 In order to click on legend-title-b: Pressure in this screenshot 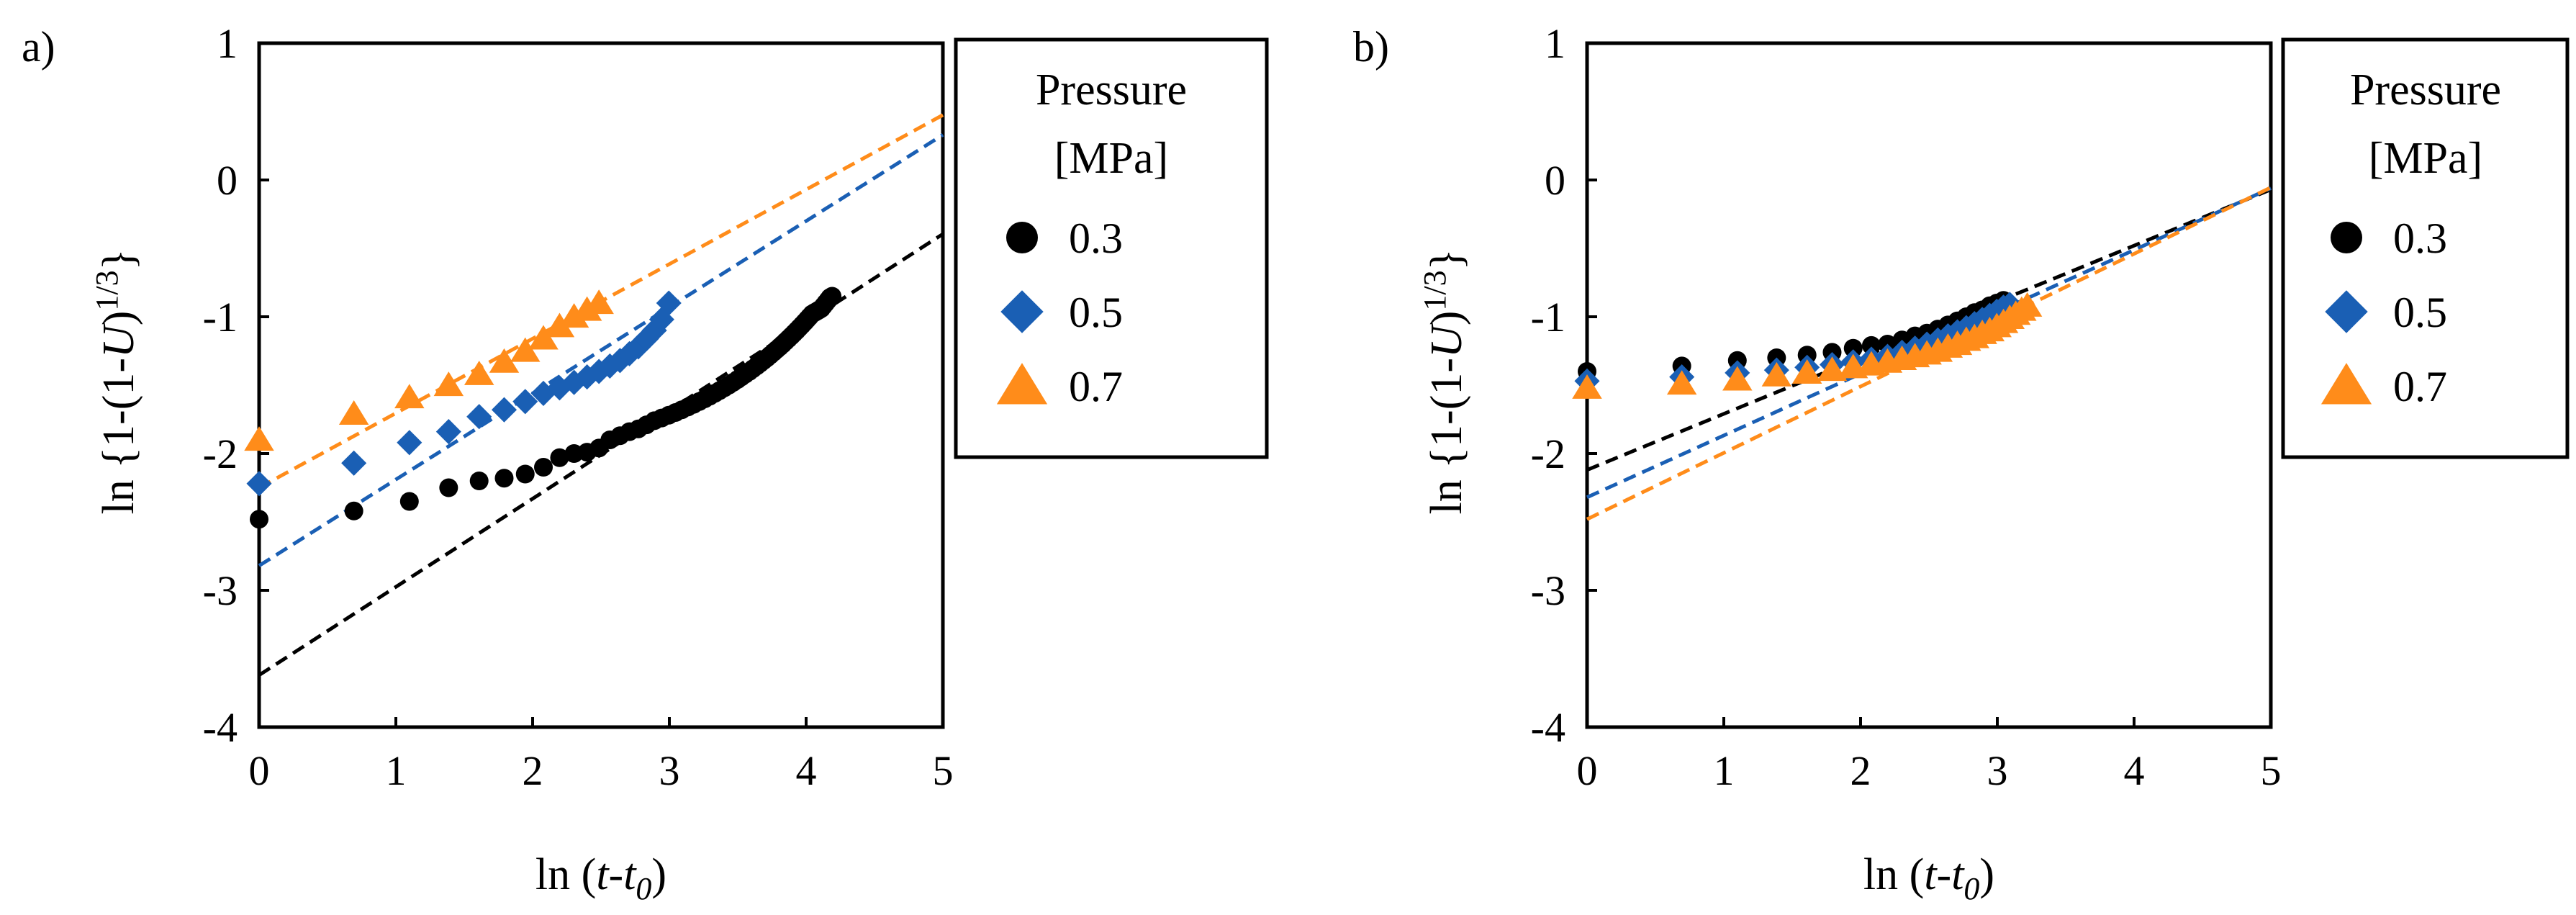, I will do `click(2425, 90)`.